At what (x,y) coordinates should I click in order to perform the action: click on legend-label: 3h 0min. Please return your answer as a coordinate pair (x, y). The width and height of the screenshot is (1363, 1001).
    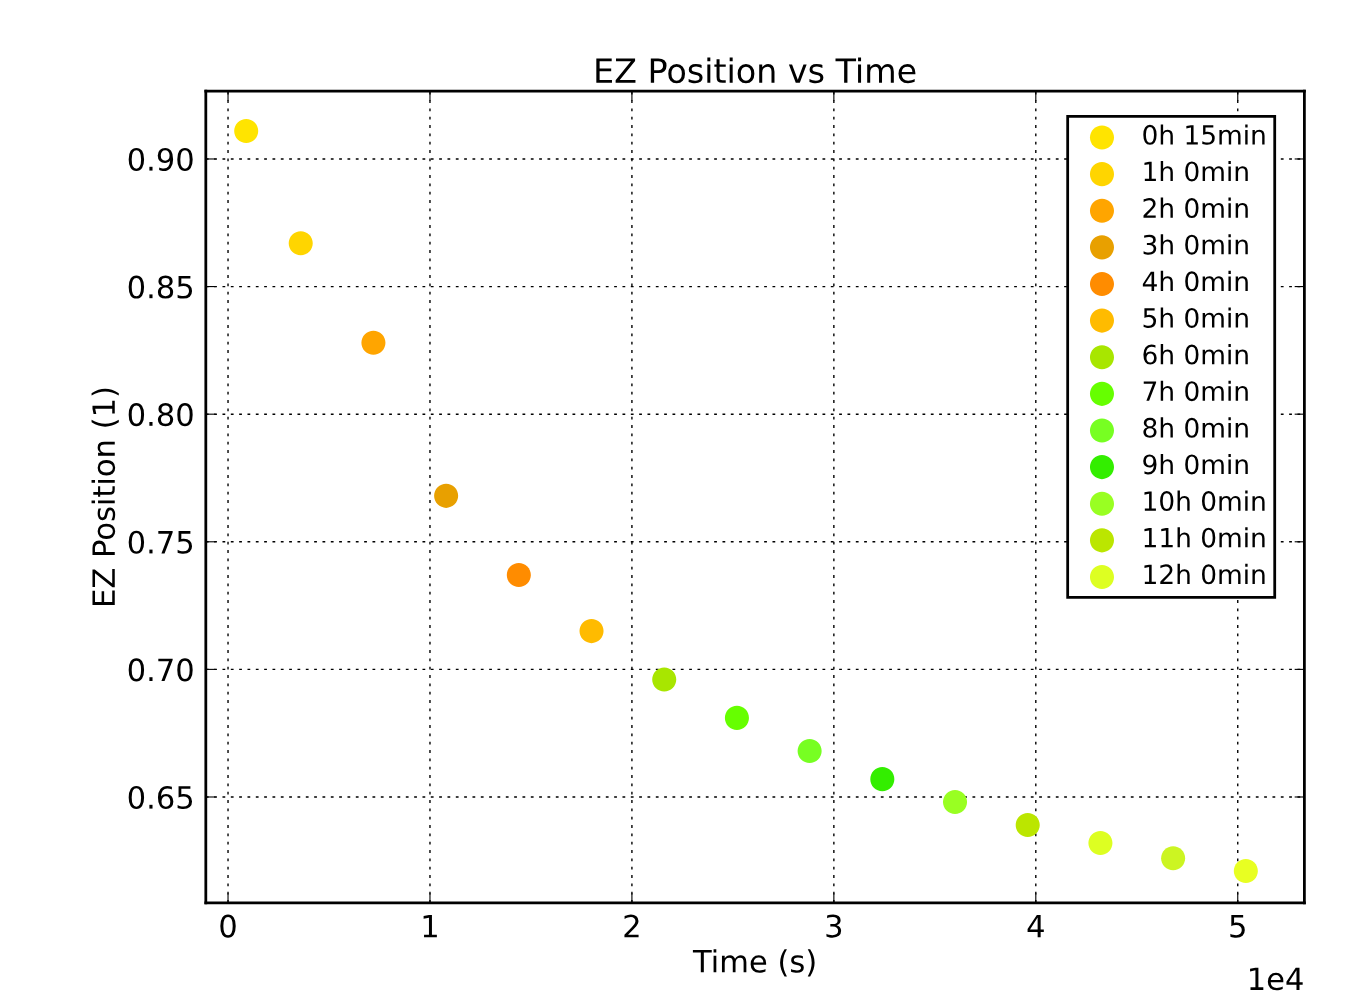
    Looking at the image, I should click on (1195, 244).